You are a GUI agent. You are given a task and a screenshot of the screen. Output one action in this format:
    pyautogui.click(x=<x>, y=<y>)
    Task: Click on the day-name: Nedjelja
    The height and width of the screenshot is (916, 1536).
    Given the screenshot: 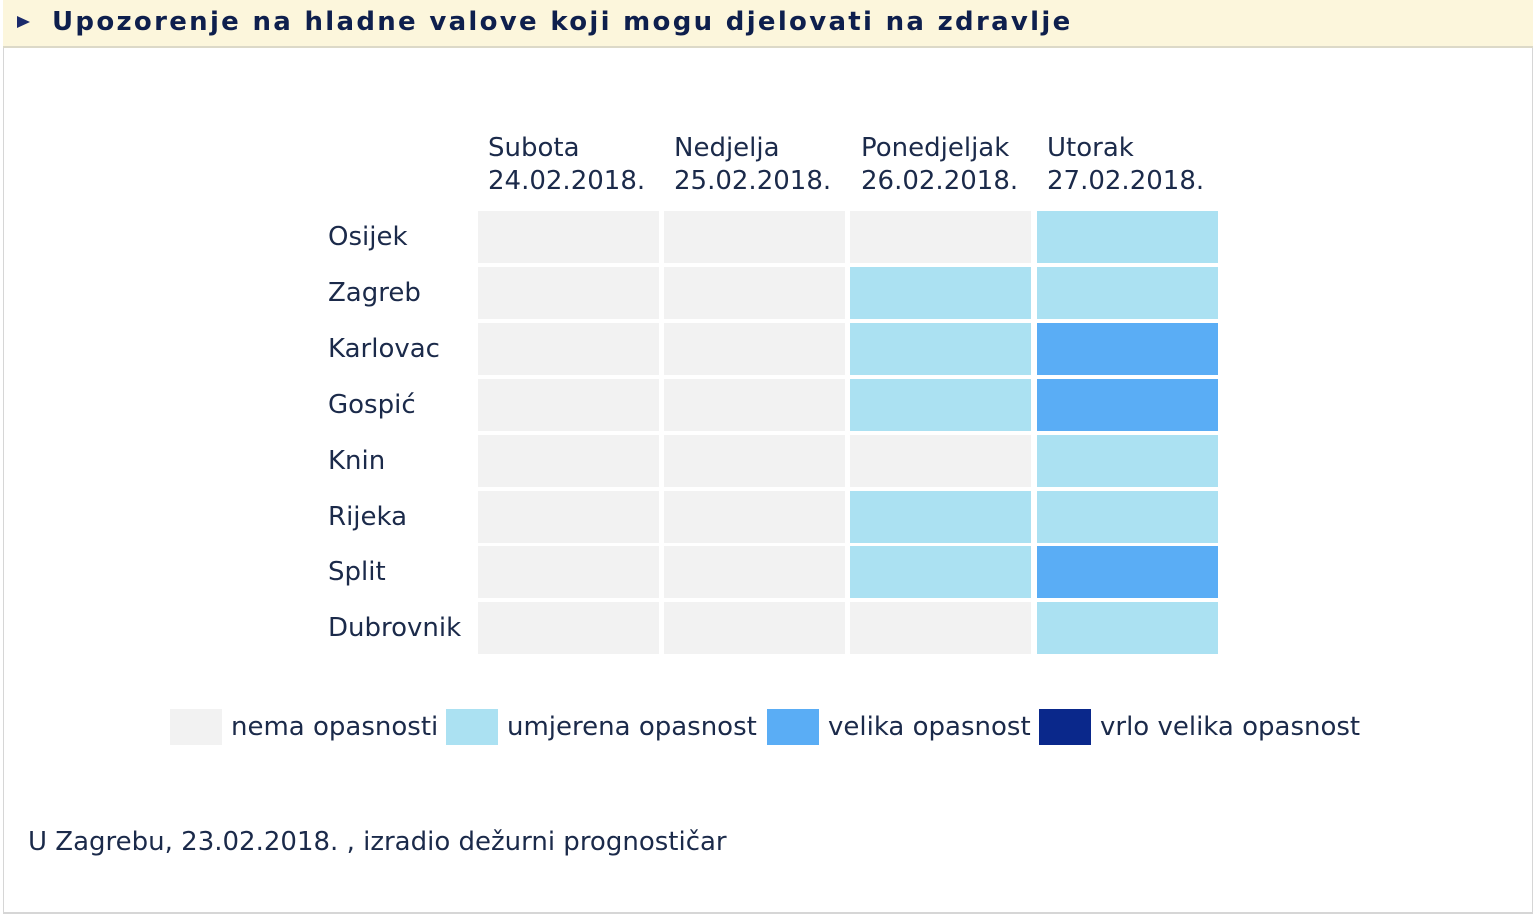 What is the action you would take?
    pyautogui.click(x=727, y=148)
    